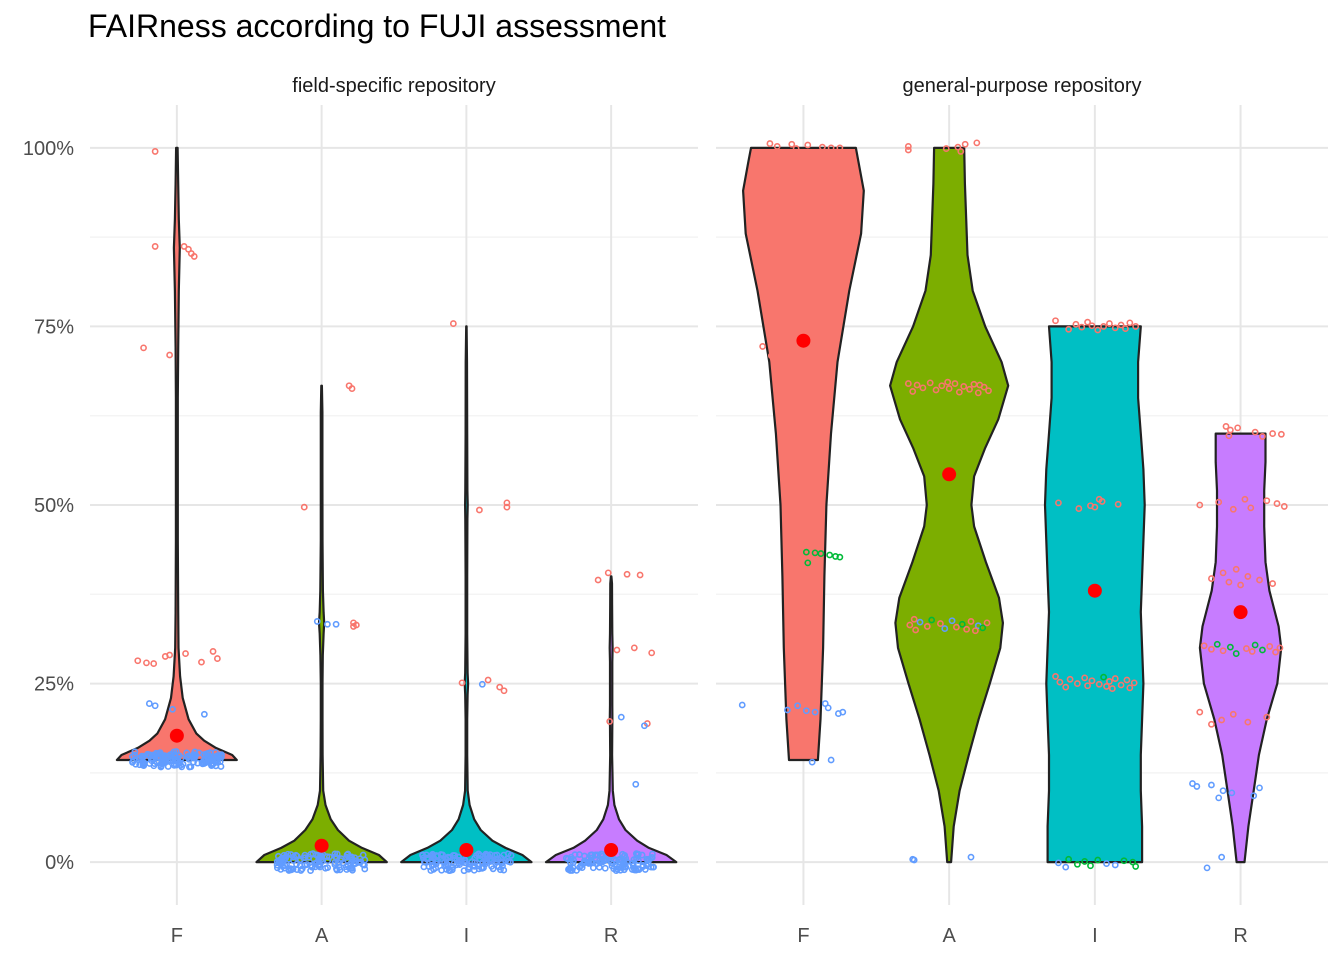 This screenshot has height=960, width=1344. What do you see at coordinates (803, 454) in the screenshot?
I see `violin-f` at bounding box center [803, 454].